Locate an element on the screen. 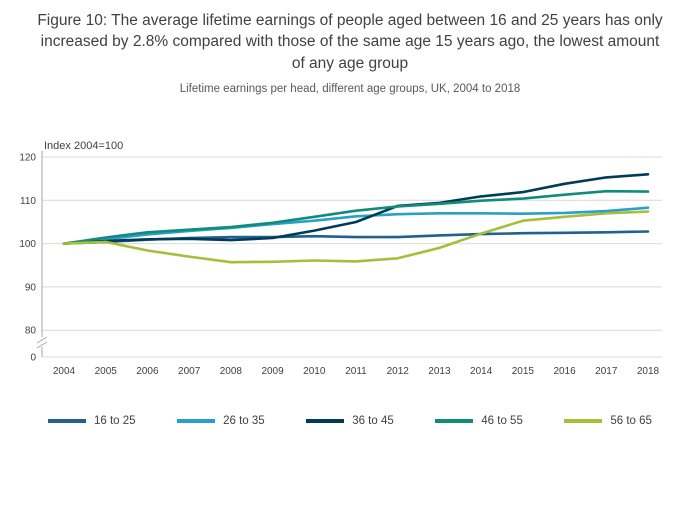 This screenshot has height=512, width=700. x-tick-label: 2012 is located at coordinates (398, 371).